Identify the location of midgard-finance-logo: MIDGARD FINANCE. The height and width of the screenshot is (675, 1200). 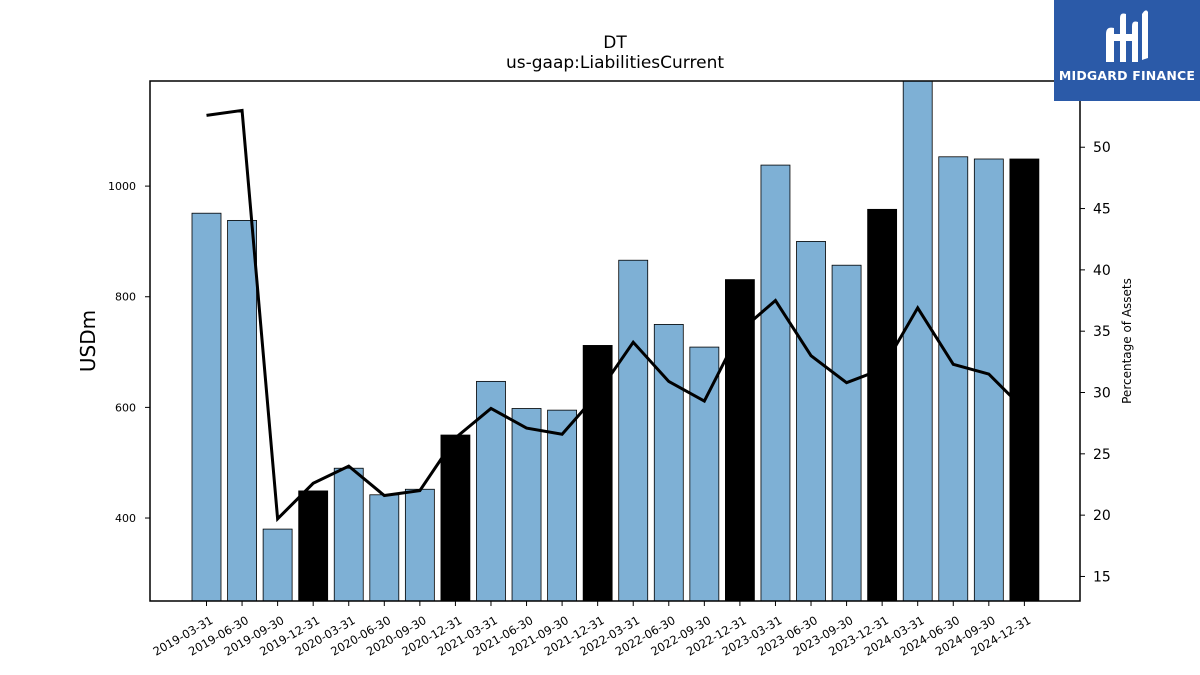
(1127, 50).